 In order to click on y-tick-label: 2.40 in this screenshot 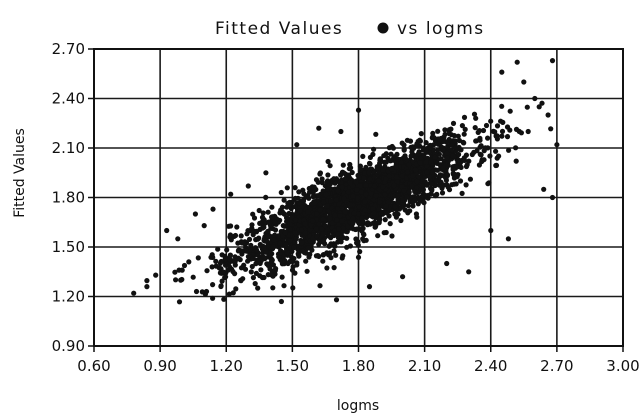, I will do `click(68, 99)`.